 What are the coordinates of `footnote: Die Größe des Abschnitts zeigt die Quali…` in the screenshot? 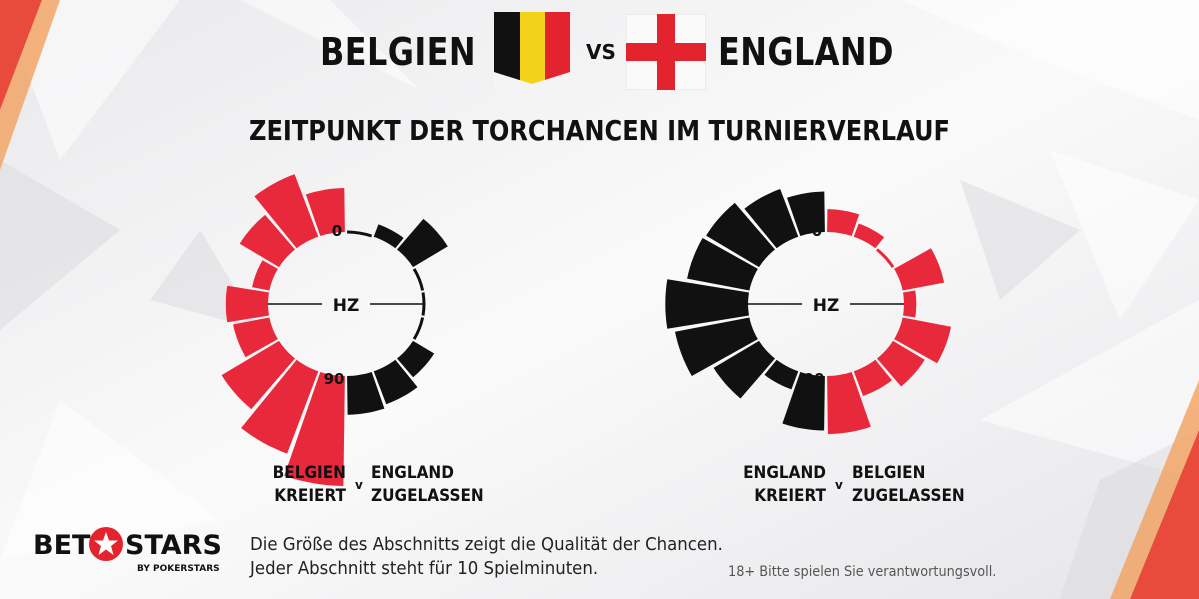 It's located at (486, 557).